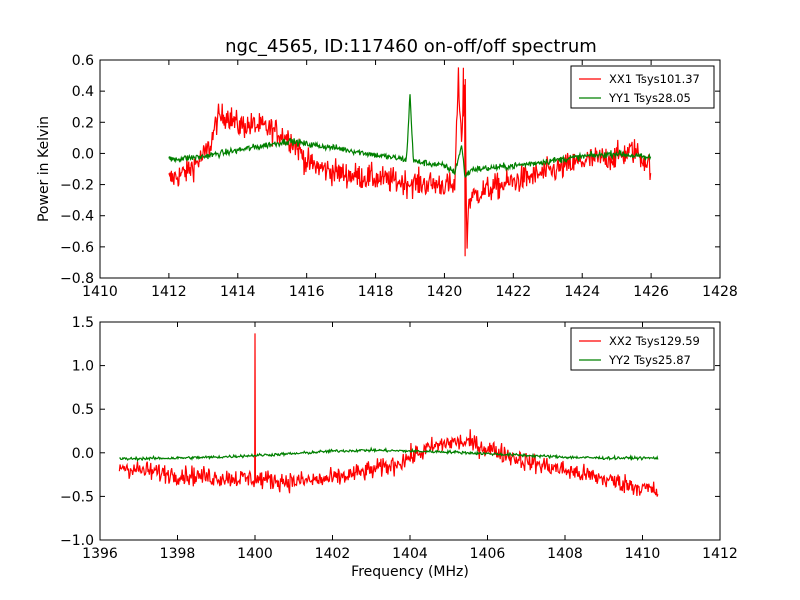  Describe the element at coordinates (83, 123) in the screenshot. I see `y-tick-label: 0.2` at that location.